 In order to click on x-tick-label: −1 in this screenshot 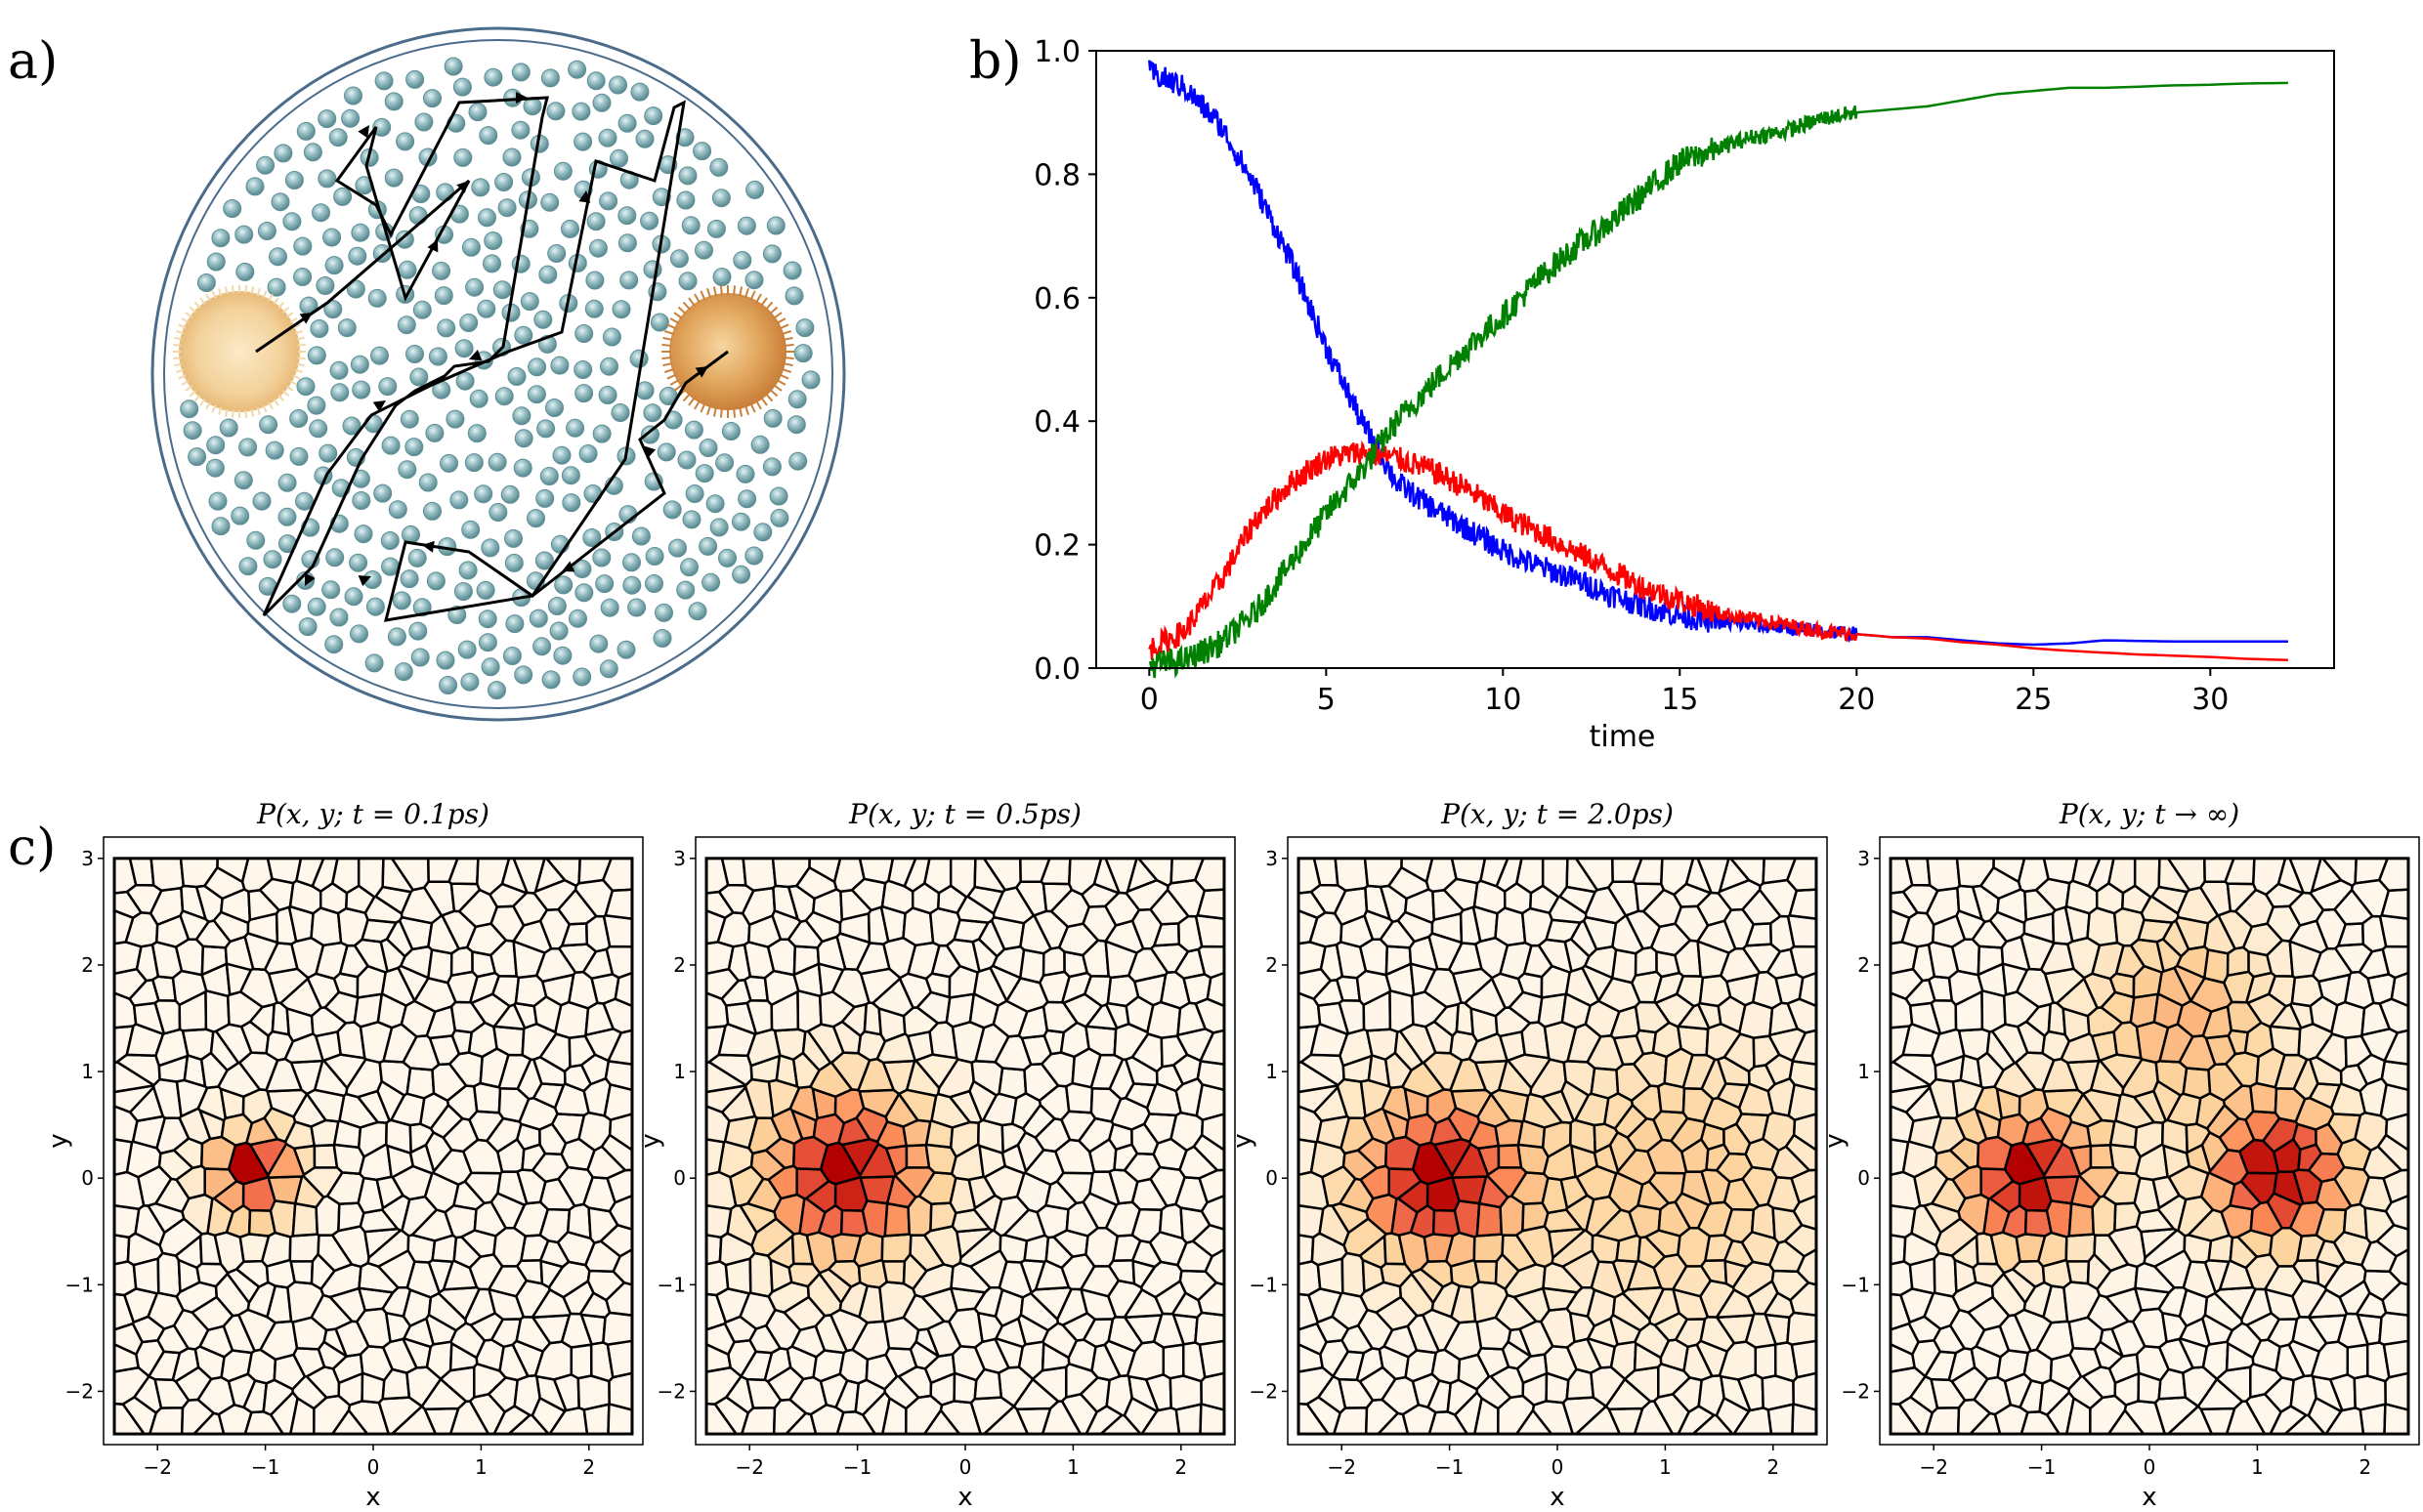, I will do `click(265, 1467)`.